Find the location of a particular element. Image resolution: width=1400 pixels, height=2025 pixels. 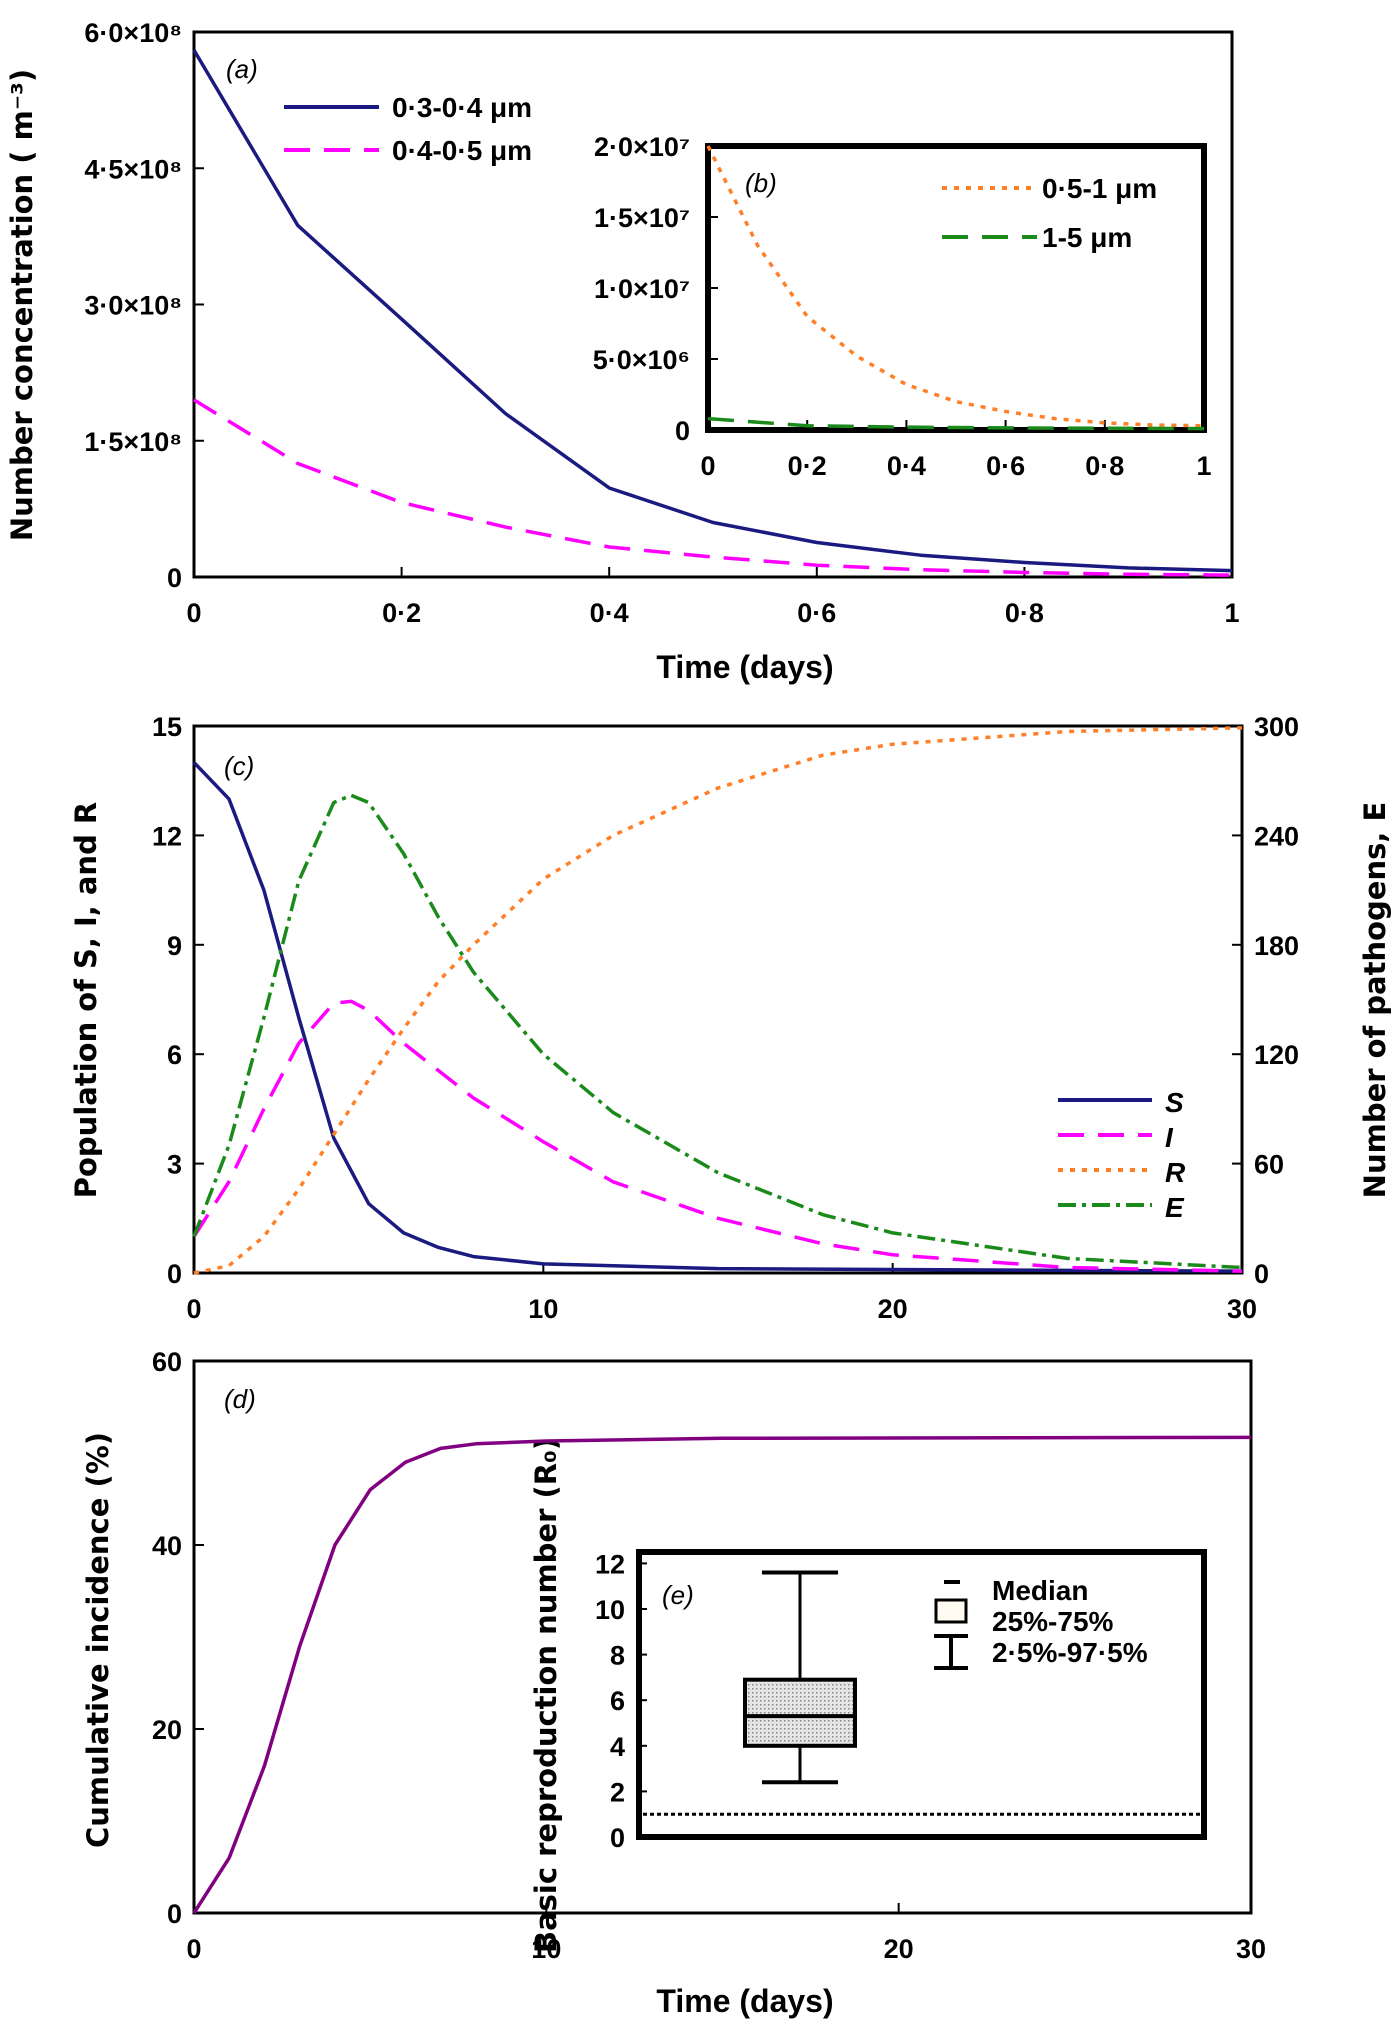

x-tick-label-d: 0 is located at coordinates (193, 1949).